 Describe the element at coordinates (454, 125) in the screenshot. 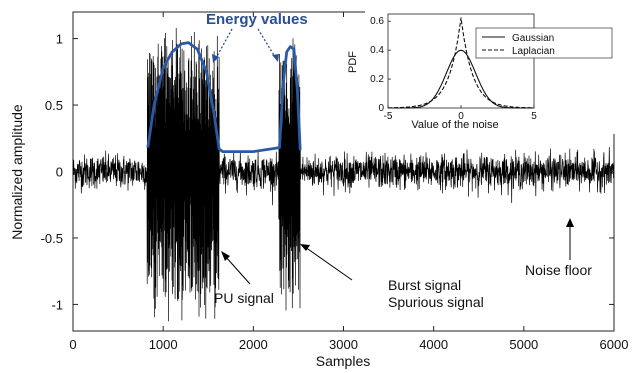

I see `inset-x-axis-label: Value of the noise` at that location.